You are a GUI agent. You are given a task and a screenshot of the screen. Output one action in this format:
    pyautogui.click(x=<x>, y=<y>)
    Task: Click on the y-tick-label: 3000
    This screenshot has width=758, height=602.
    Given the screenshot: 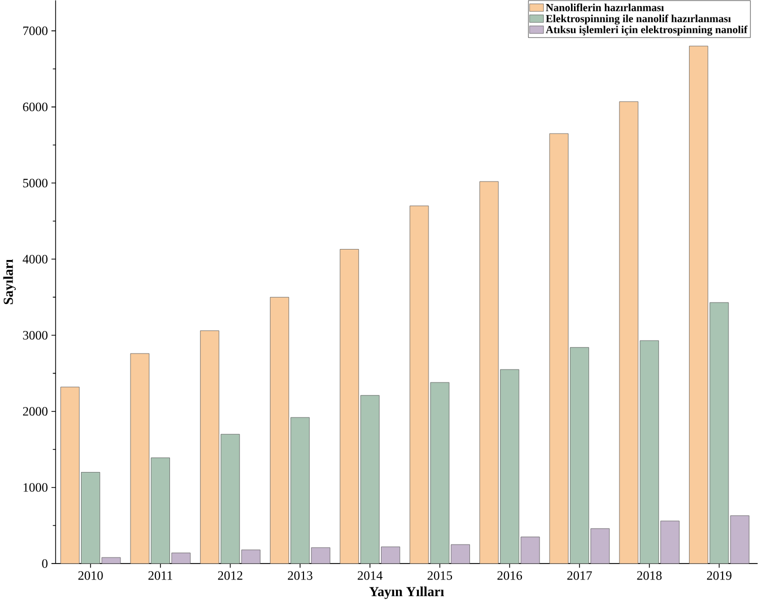 What is the action you would take?
    pyautogui.click(x=35, y=335)
    